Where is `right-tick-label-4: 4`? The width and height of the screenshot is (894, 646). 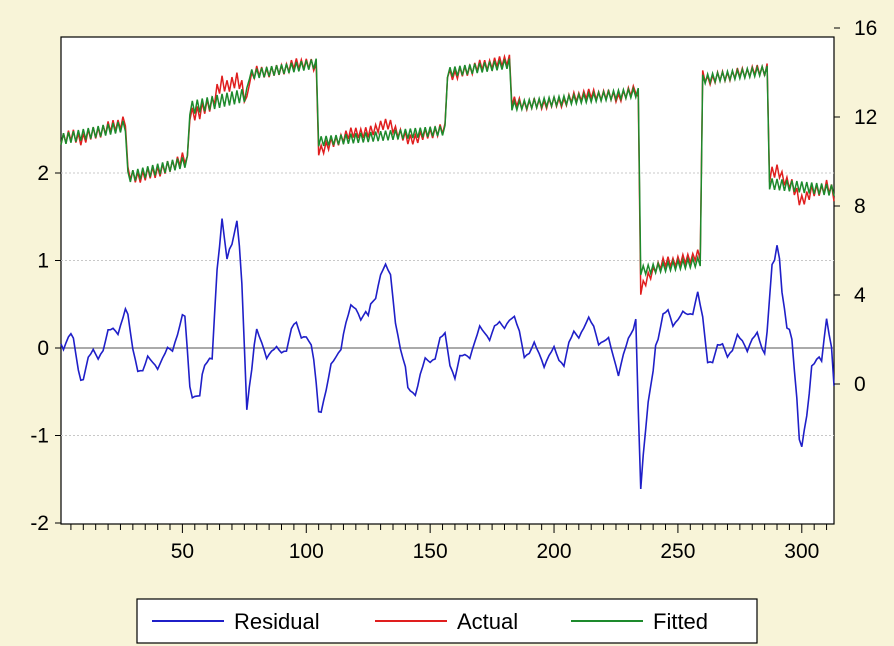 right-tick-label-4: 4 is located at coordinates (860, 295).